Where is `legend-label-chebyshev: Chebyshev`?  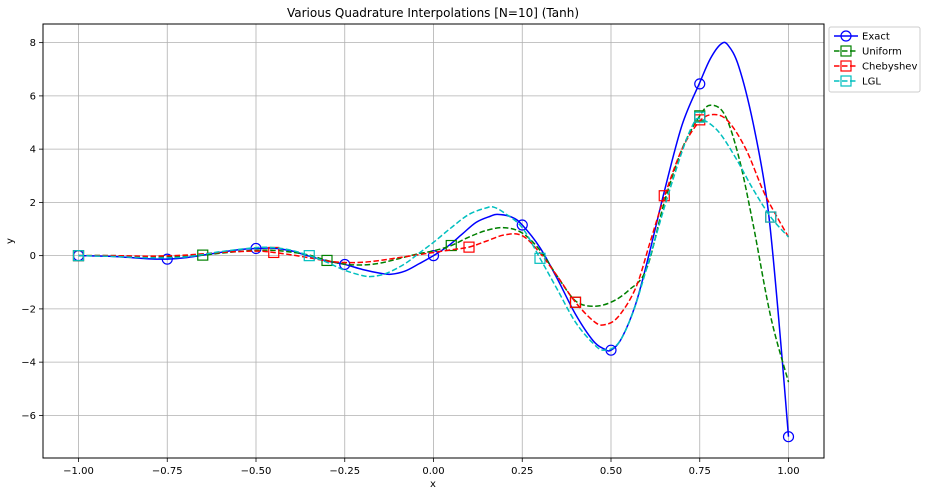
legend-label-chebyshev: Chebyshev is located at coordinates (889, 67).